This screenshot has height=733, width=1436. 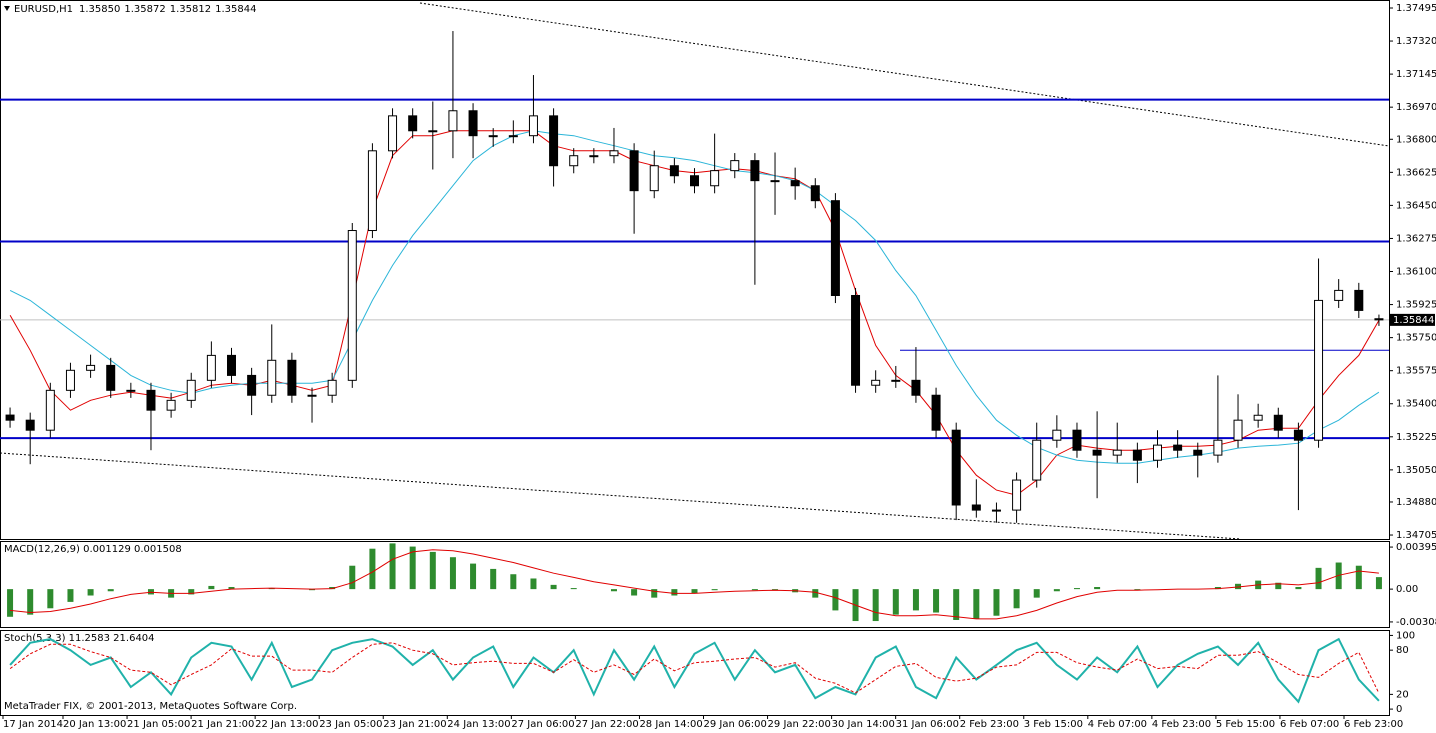 I want to click on x-tick-label: 22 Jan 13:00, so click(x=286, y=724).